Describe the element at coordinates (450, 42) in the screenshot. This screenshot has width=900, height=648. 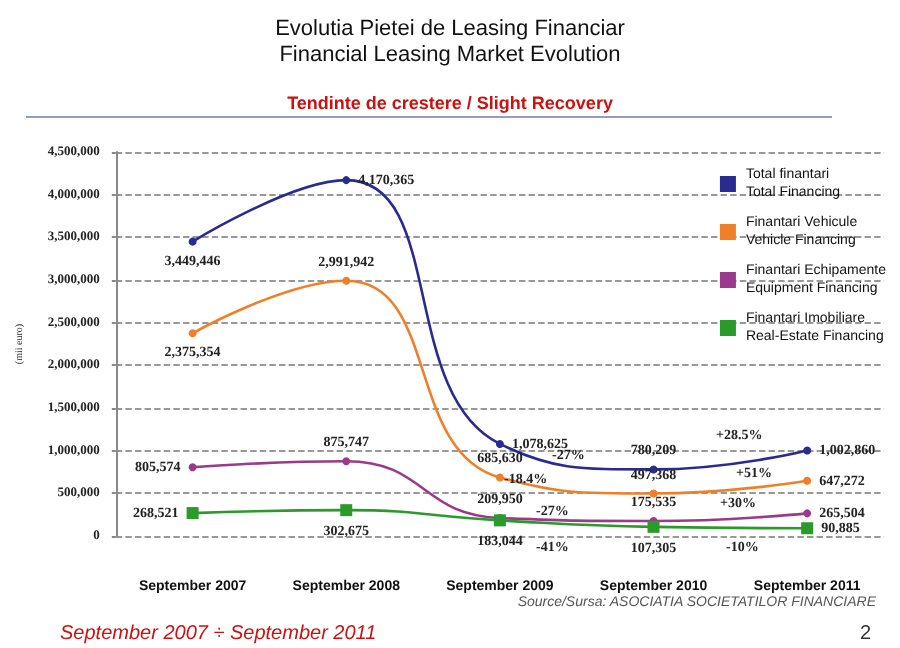
I see `chart-title: Evolutia Pietei de Leasing Financiar Financial Leasing Market Evolution` at that location.